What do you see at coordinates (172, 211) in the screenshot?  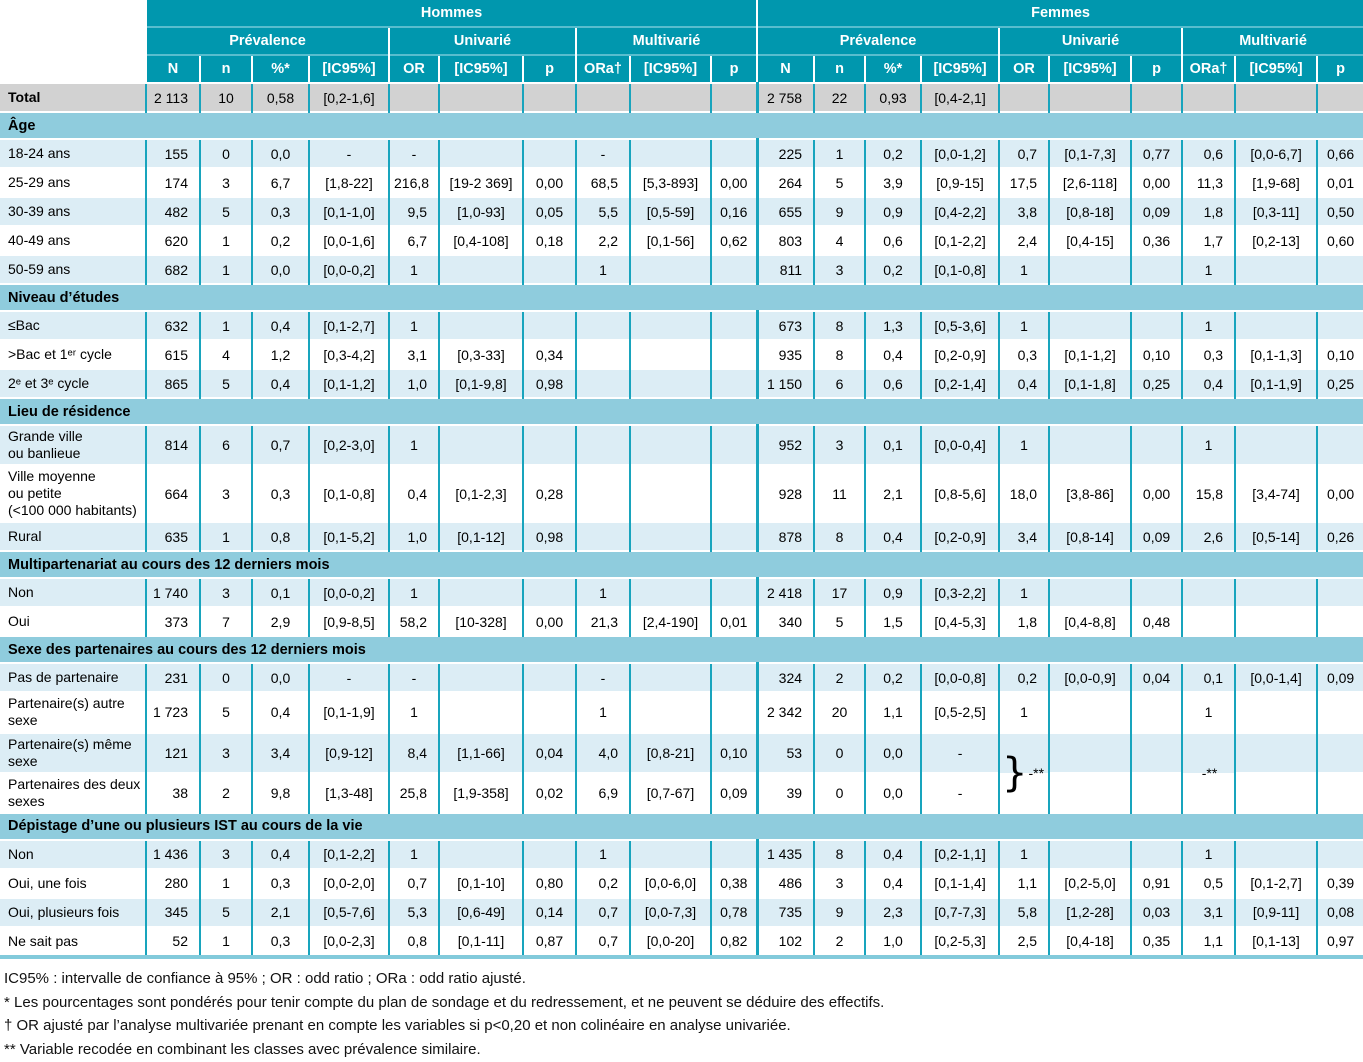 I see `value-cell: 482` at bounding box center [172, 211].